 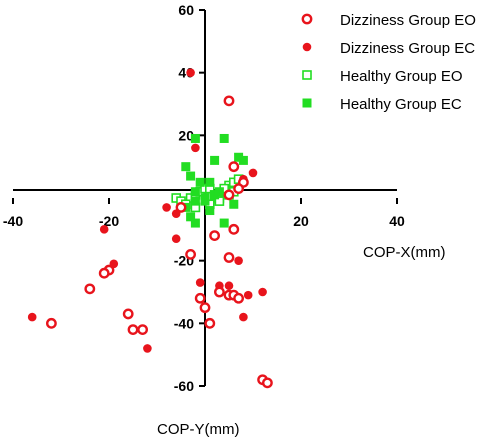 I want to click on legend-label: Healthy Group EO, so click(x=401, y=76).